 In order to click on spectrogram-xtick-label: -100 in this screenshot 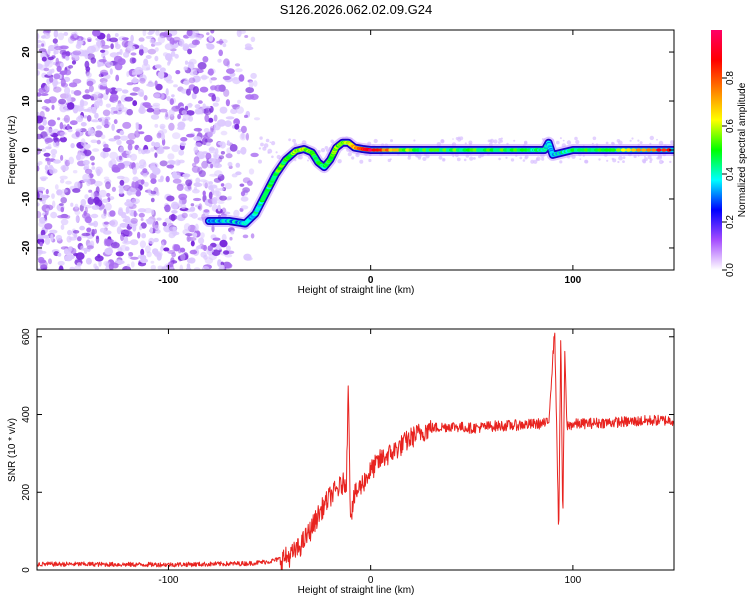, I will do `click(168, 280)`.